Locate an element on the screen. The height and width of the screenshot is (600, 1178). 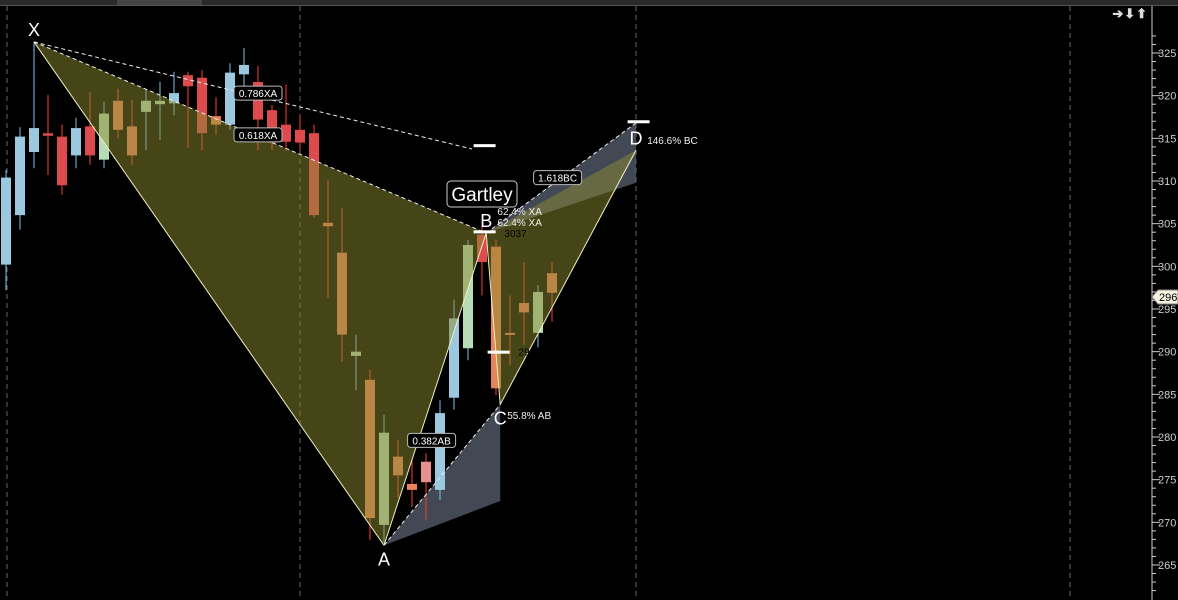
pattern-point-label: A is located at coordinates (384, 559).